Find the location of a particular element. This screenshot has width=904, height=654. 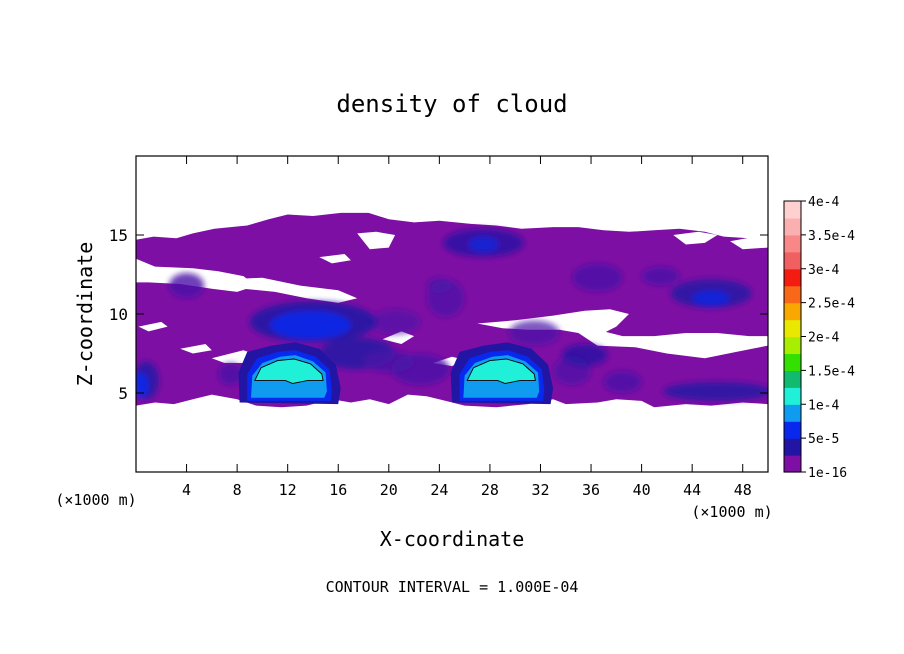

x-unit-right: (×1000 m) is located at coordinates (731, 512).